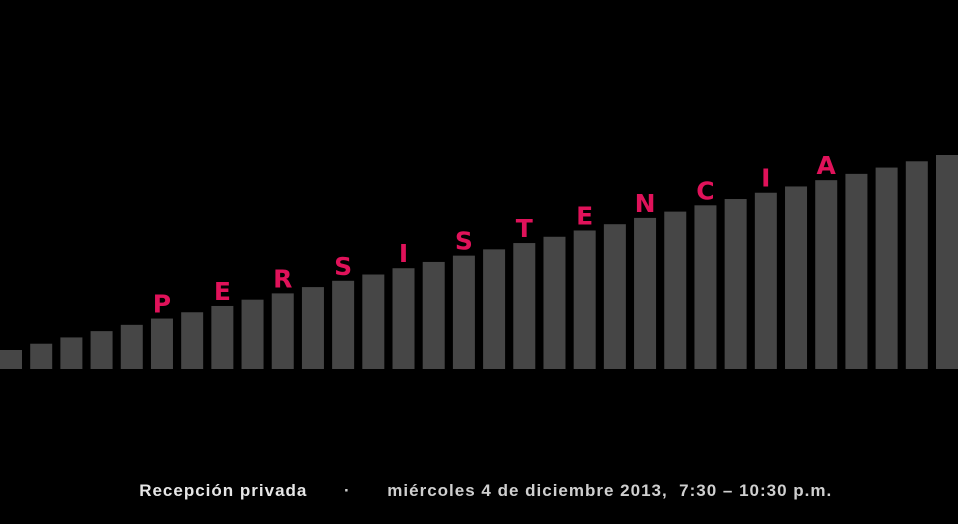 This screenshot has height=524, width=958. I want to click on letter: N, so click(645, 203).